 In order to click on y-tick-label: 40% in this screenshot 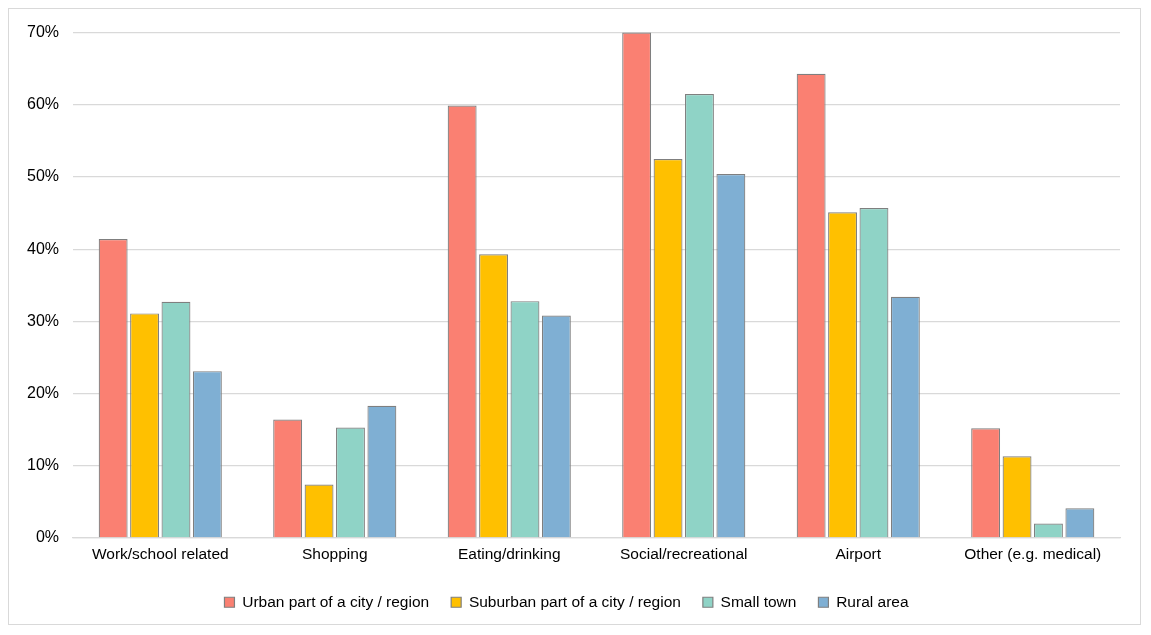, I will do `click(43, 248)`.